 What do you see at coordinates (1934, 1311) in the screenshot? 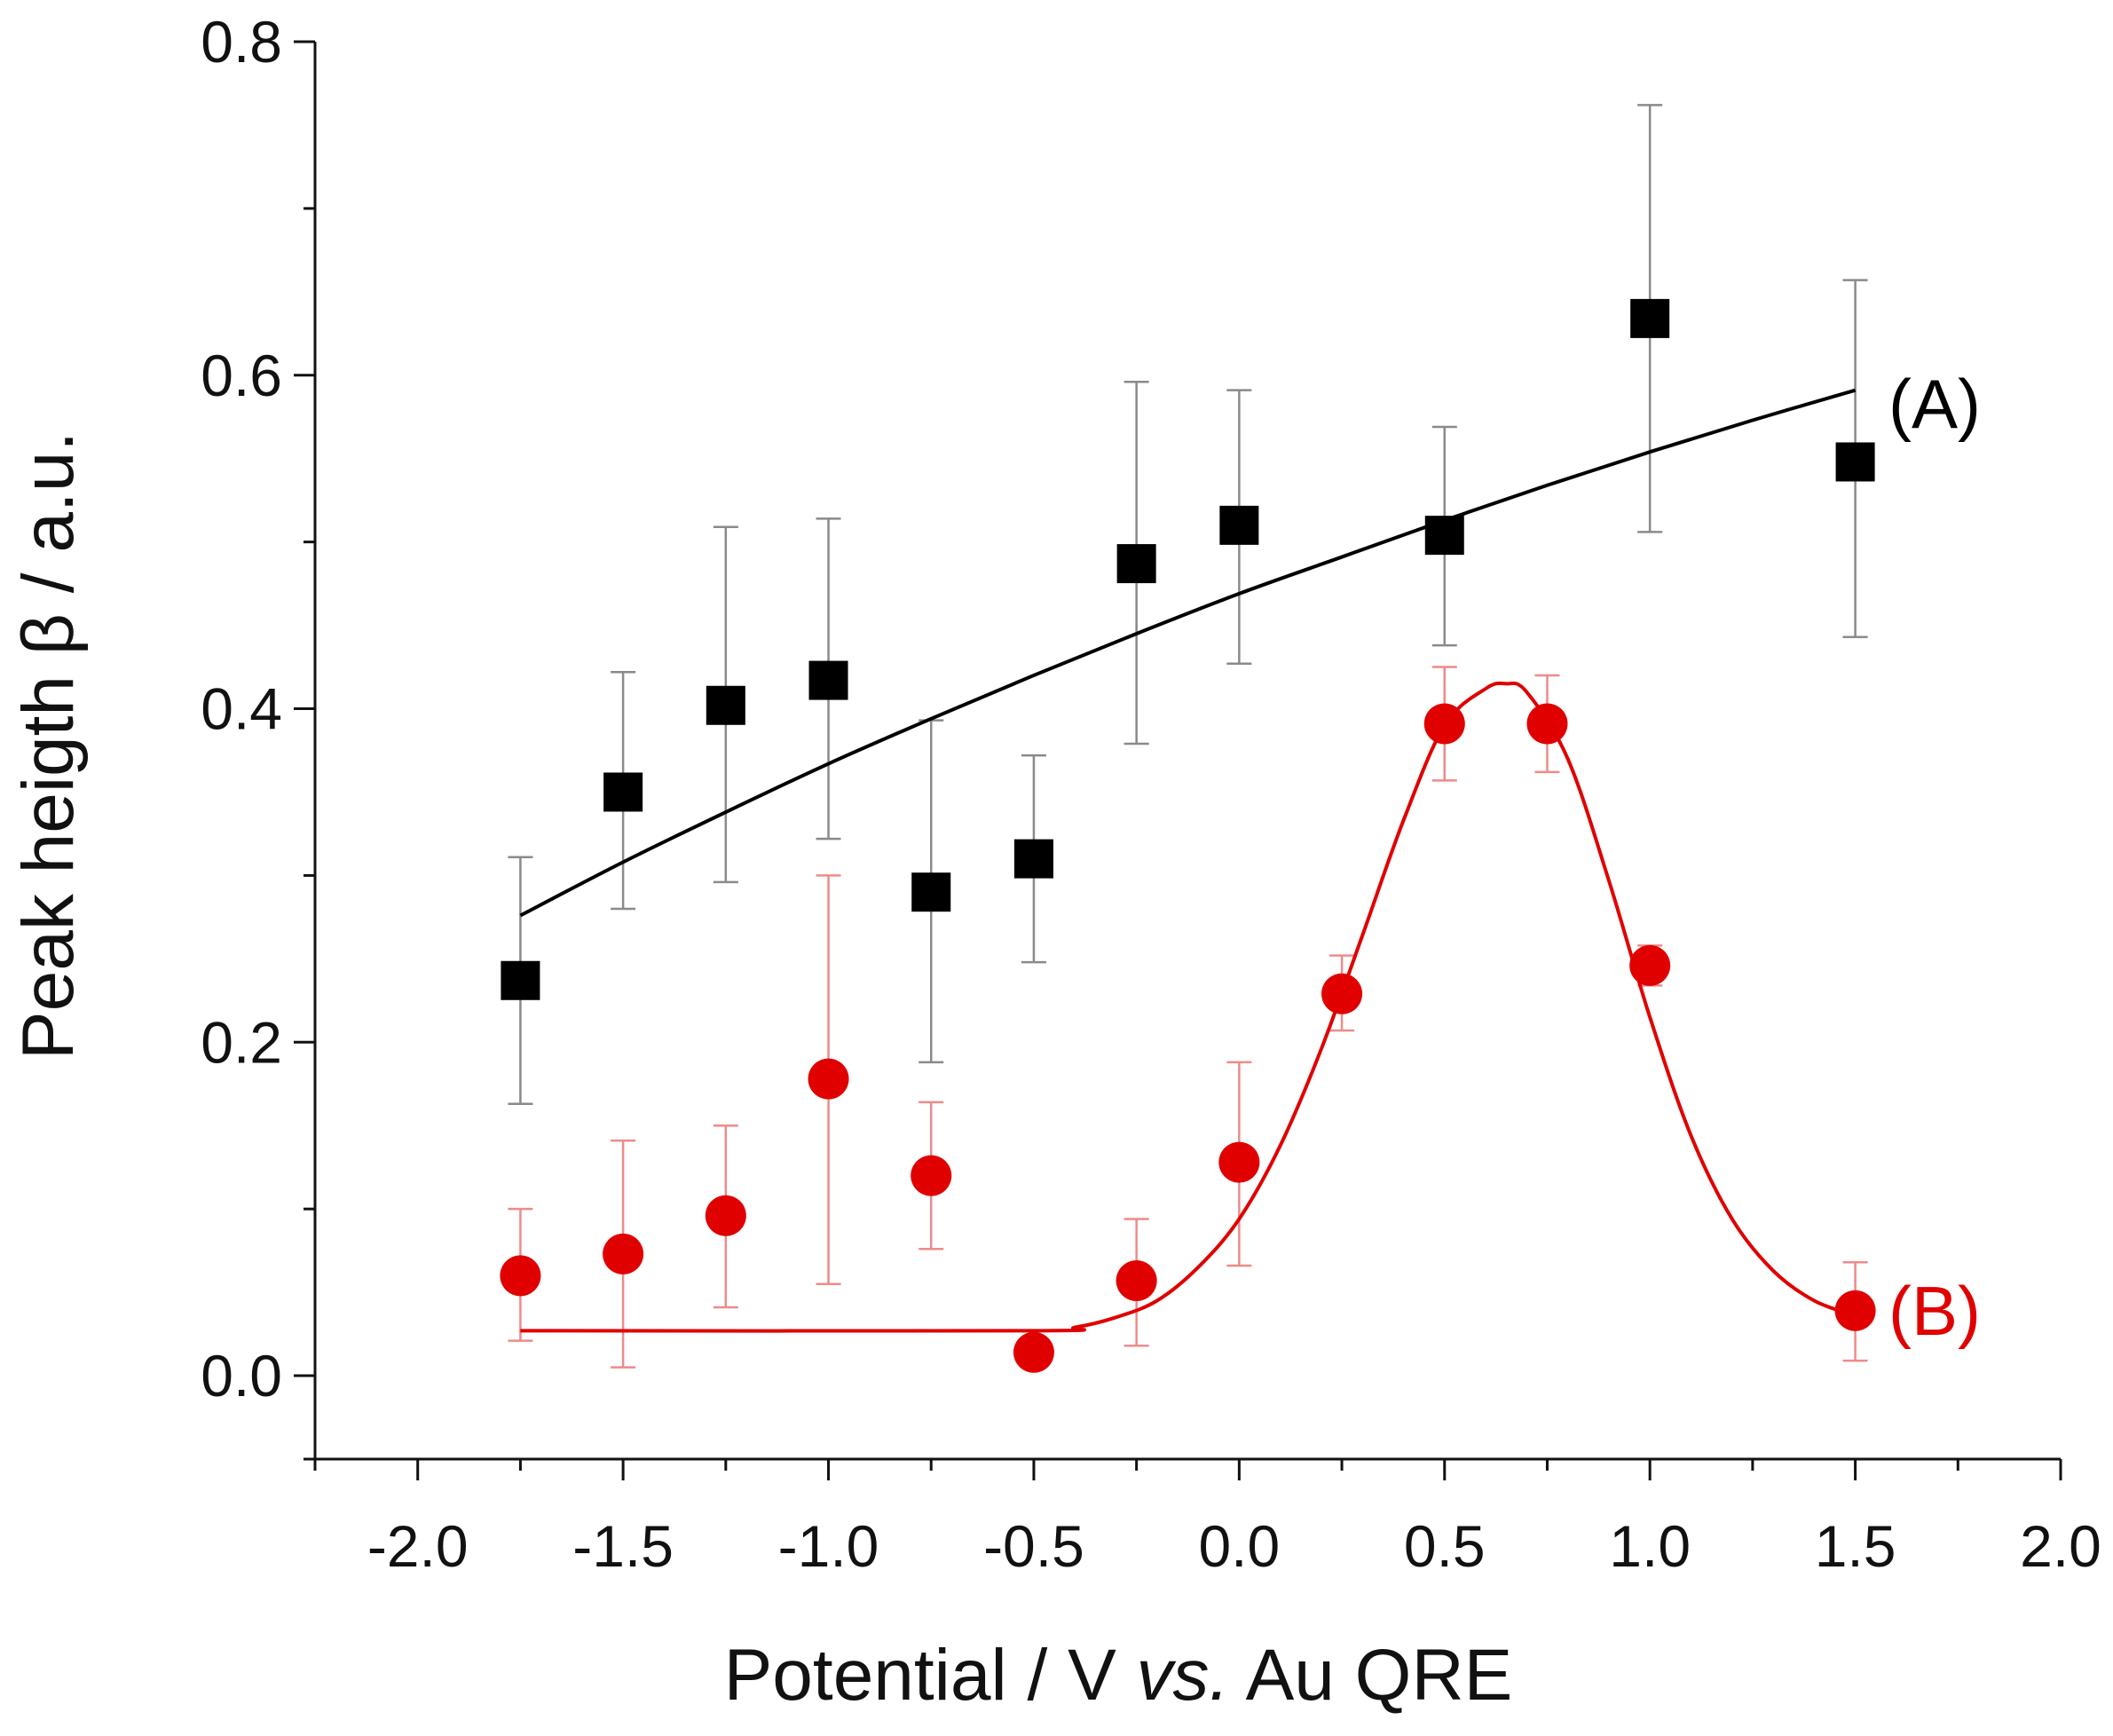
I see `series-b-label: (B)` at bounding box center [1934, 1311].